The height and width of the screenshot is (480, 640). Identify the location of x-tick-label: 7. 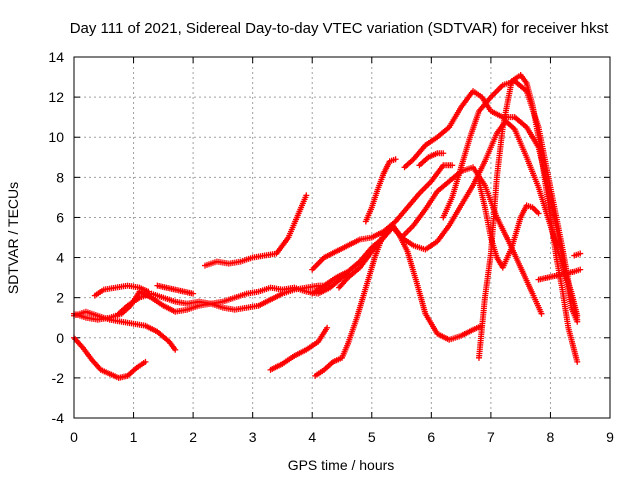
(491, 437).